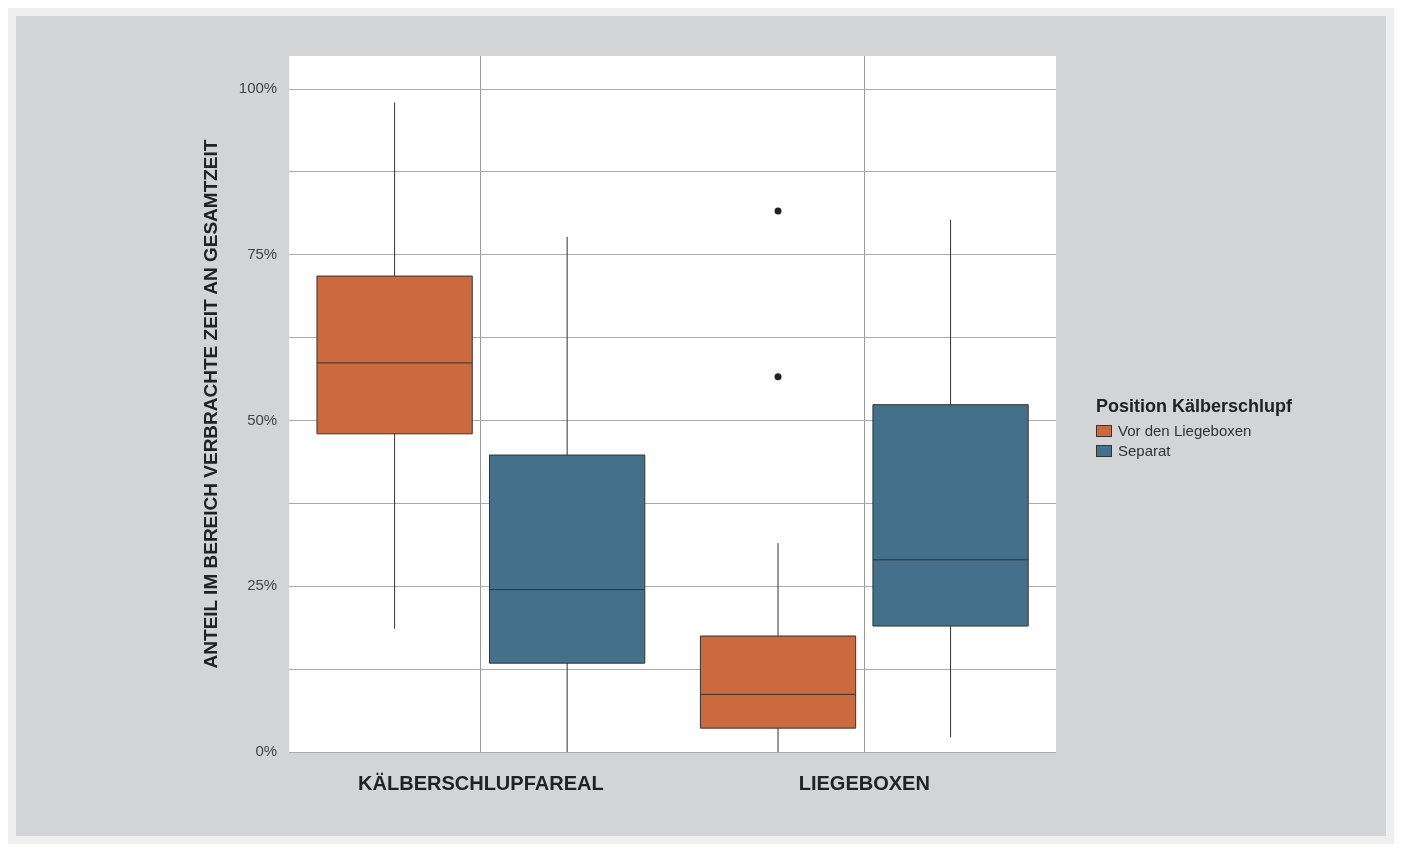 Image resolution: width=1414 pixels, height=856 pixels. What do you see at coordinates (262, 253) in the screenshot?
I see `y-tick-label: 75%` at bounding box center [262, 253].